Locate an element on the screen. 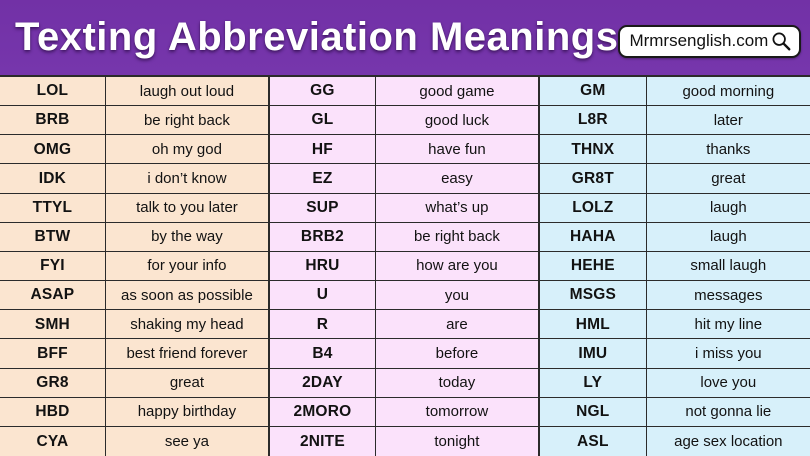 This screenshot has width=810, height=456. table-row: HAHA laugh is located at coordinates (675, 237).